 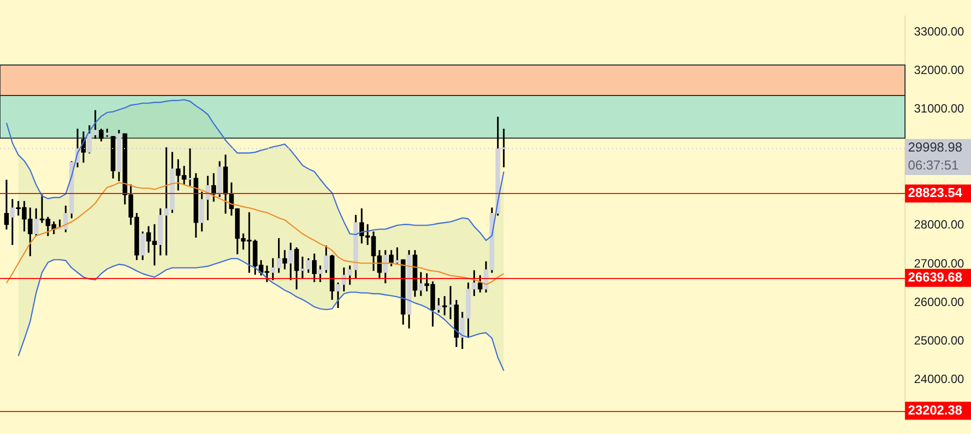 I want to click on y-tick-label: 26000.00, so click(x=939, y=301).